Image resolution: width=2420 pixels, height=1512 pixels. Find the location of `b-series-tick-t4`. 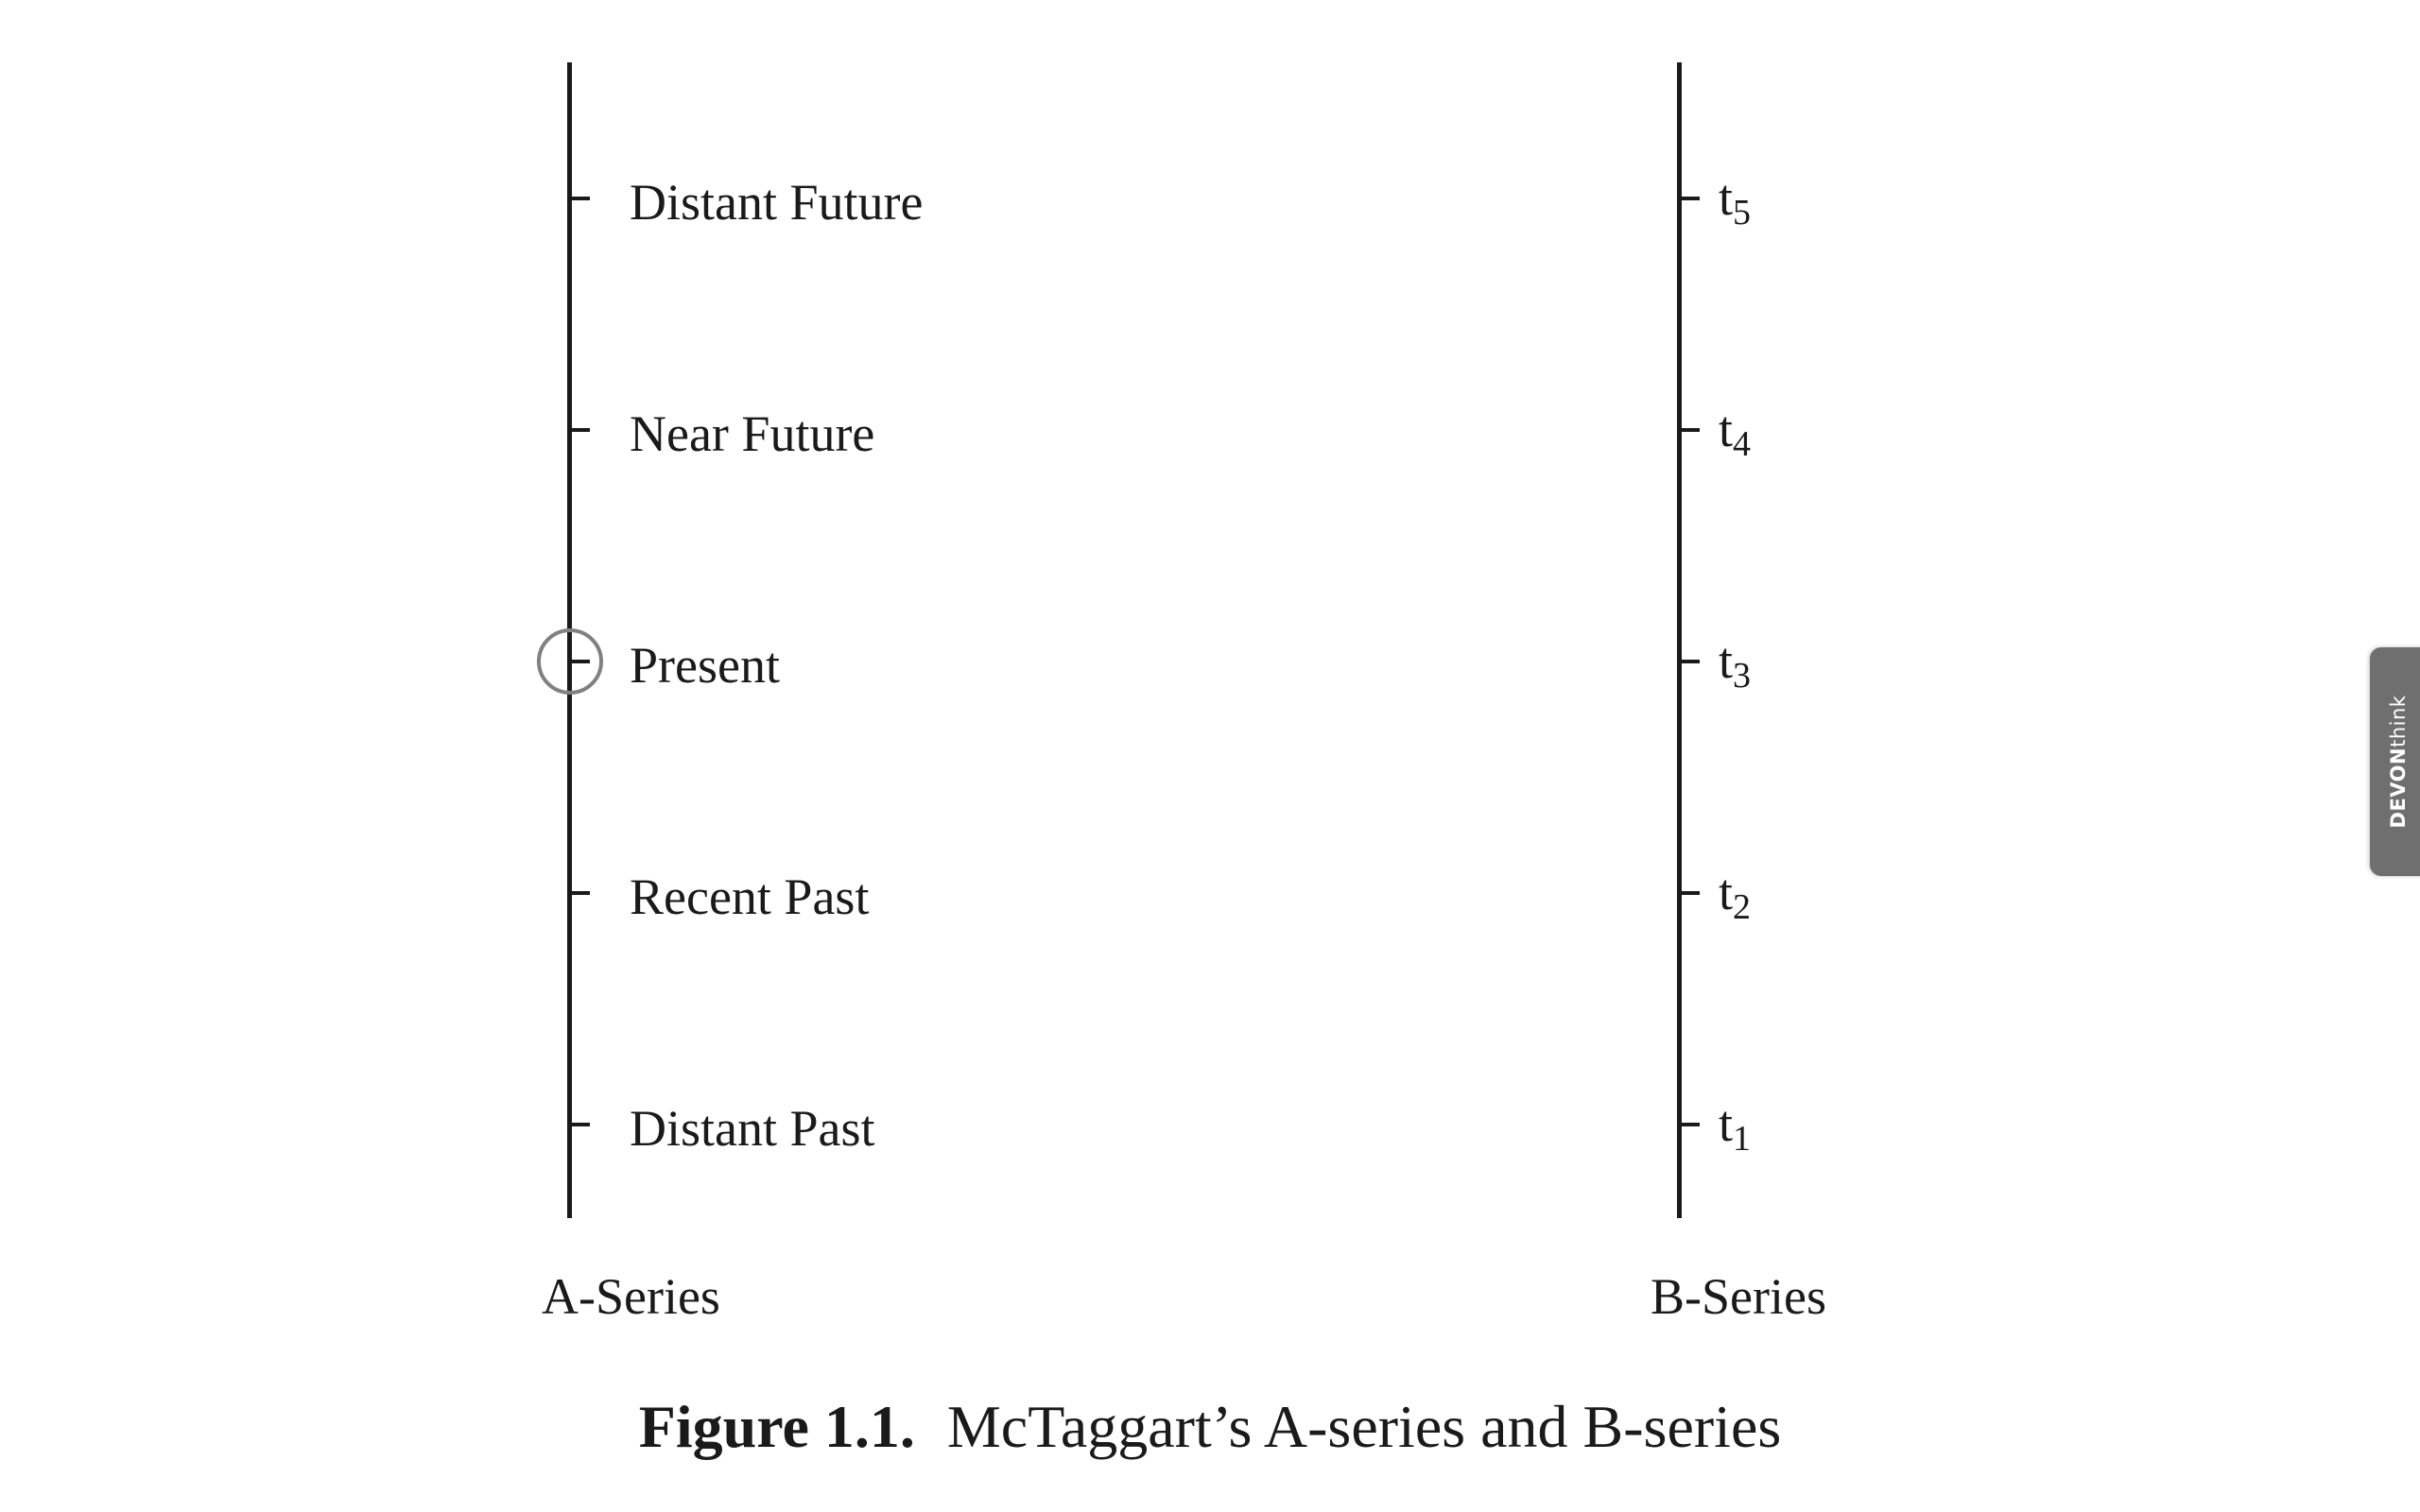

b-series-tick-t4 is located at coordinates (1690, 430).